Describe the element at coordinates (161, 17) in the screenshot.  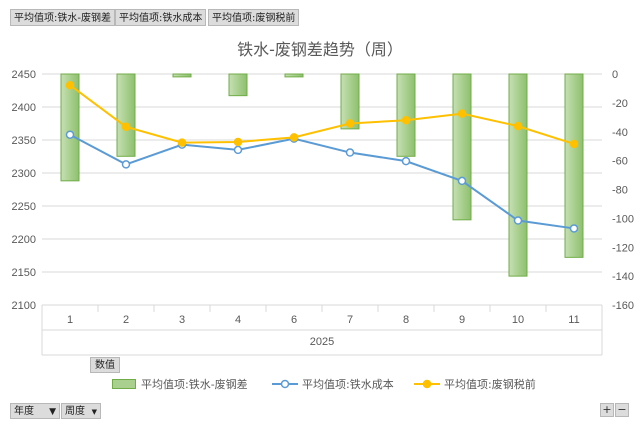
I see `field-button-iron-cost: 平均值项:铁水成本` at that location.